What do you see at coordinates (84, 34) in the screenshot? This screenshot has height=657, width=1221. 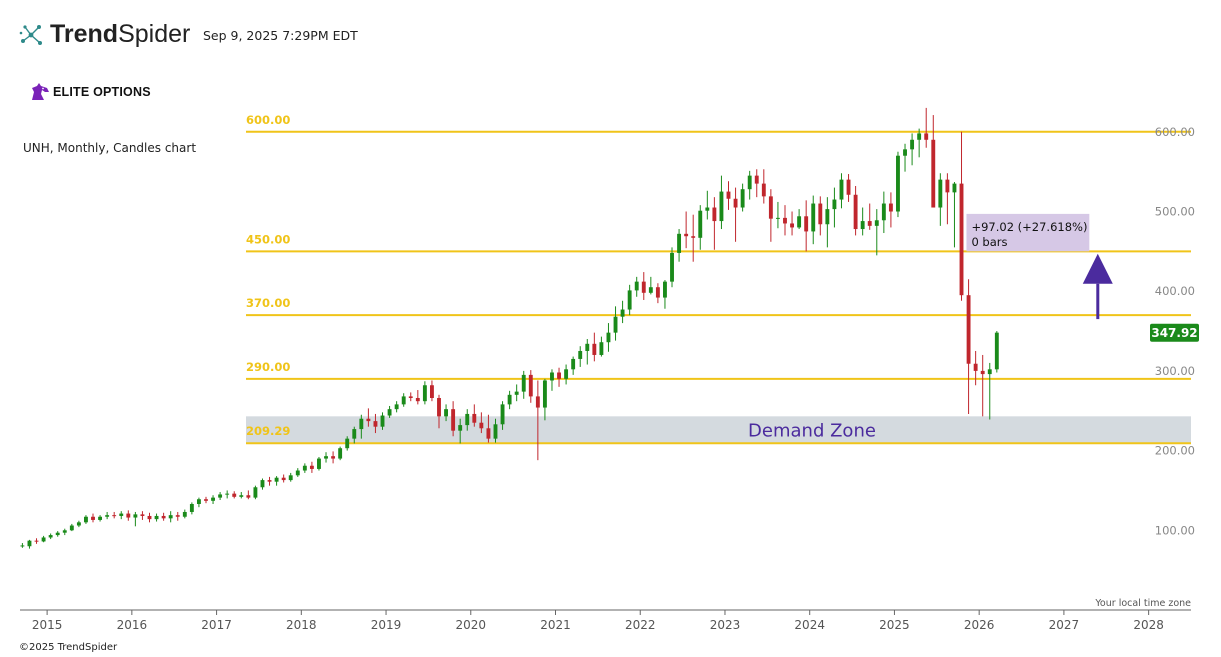 I see `brand-name-bold: Trend` at bounding box center [84, 34].